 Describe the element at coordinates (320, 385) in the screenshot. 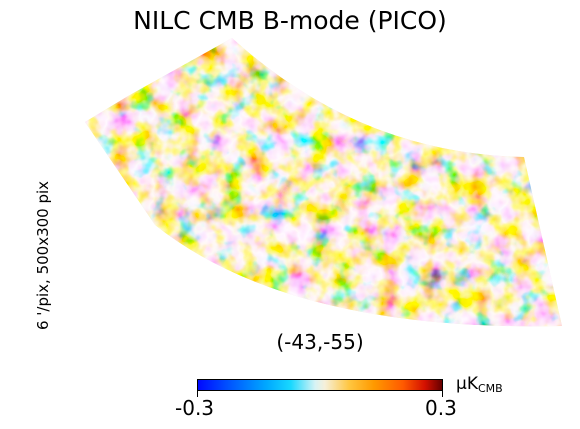

I see `colorbar` at that location.